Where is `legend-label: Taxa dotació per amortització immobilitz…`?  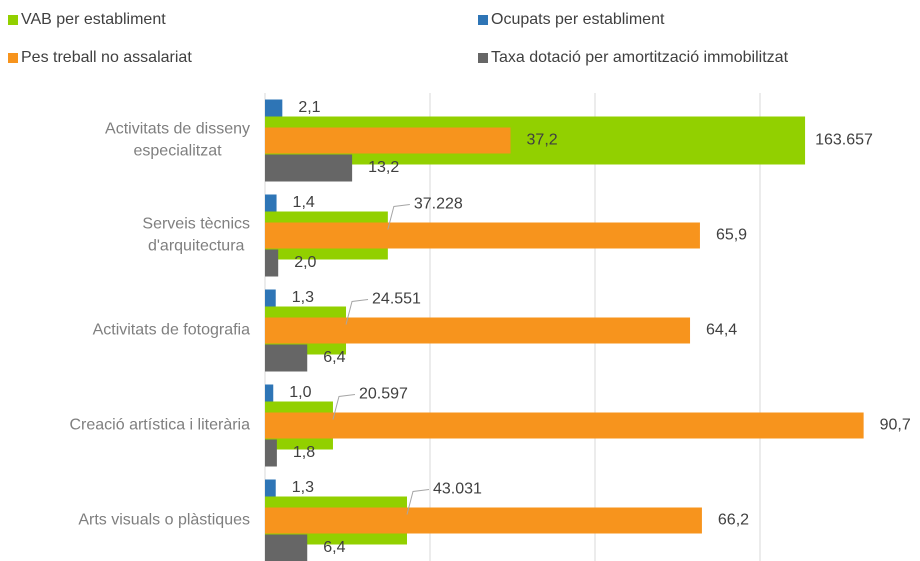 legend-label: Taxa dotació per amortització immobilitz… is located at coordinates (640, 57).